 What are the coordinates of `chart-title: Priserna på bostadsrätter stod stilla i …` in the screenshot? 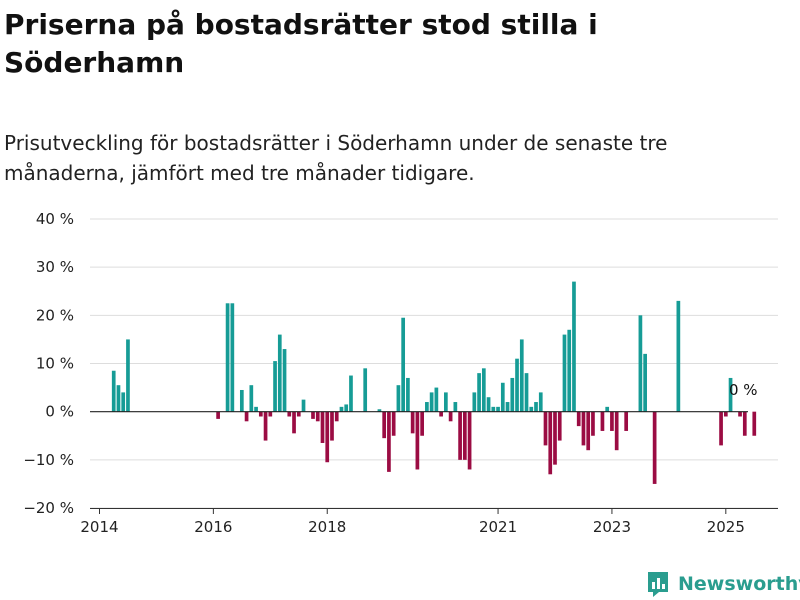 It's located at (301, 43).